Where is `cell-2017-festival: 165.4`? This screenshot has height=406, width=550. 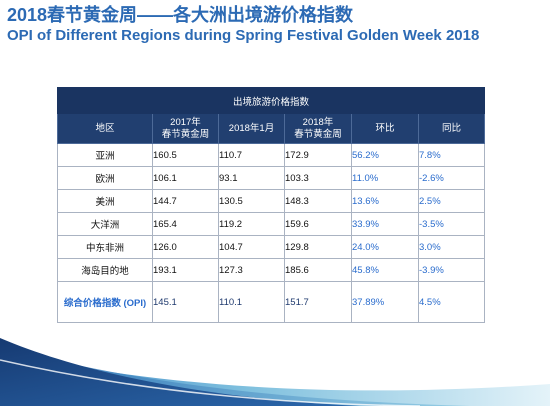 cell-2017-festival: 165.4 is located at coordinates (185, 224).